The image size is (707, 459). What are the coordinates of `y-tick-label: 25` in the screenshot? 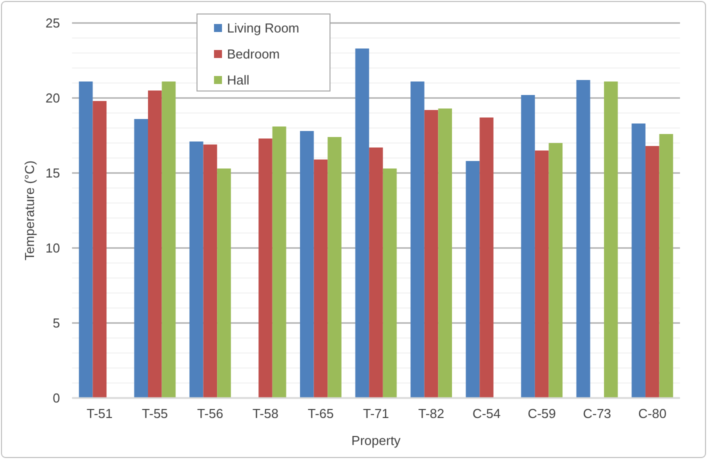 It's located at (53, 23).